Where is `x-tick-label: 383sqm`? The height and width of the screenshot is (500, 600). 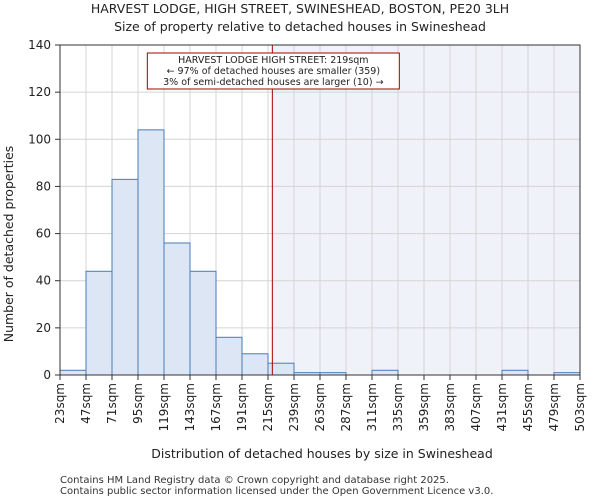 x-tick-label: 383sqm is located at coordinates (450, 407).